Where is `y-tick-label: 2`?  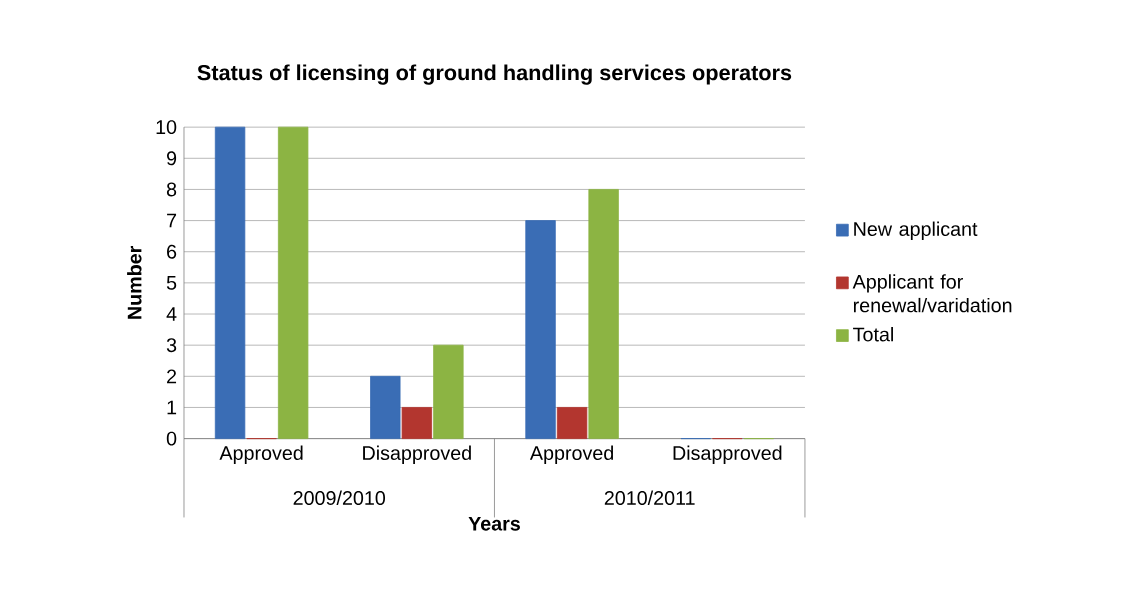
y-tick-label: 2 is located at coordinates (172, 376).